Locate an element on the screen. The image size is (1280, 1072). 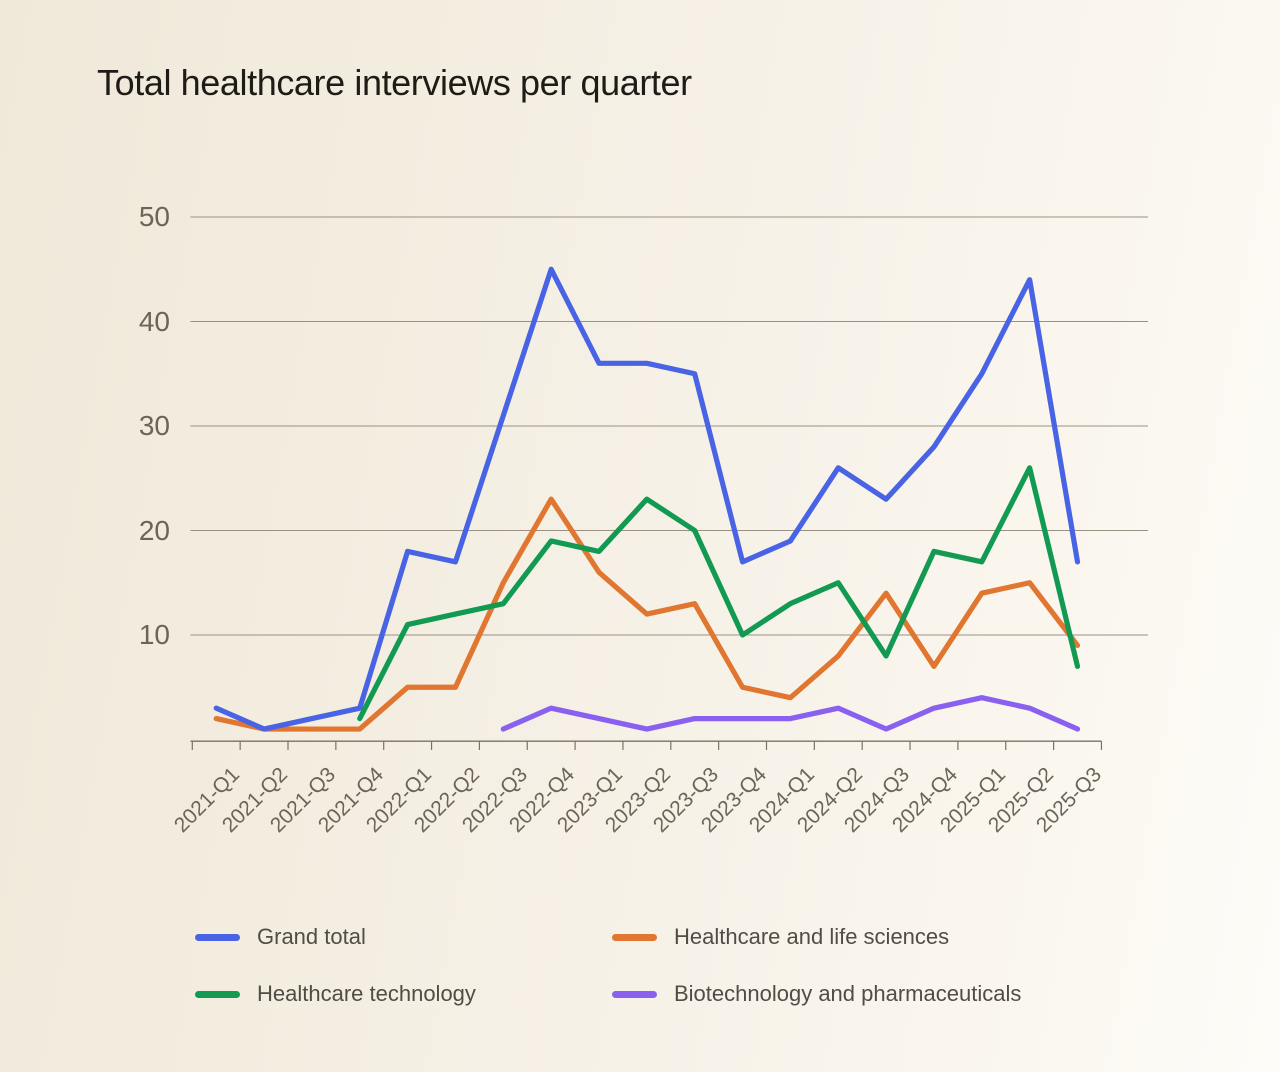
y-tick-label-30: 30 is located at coordinates (154, 425).